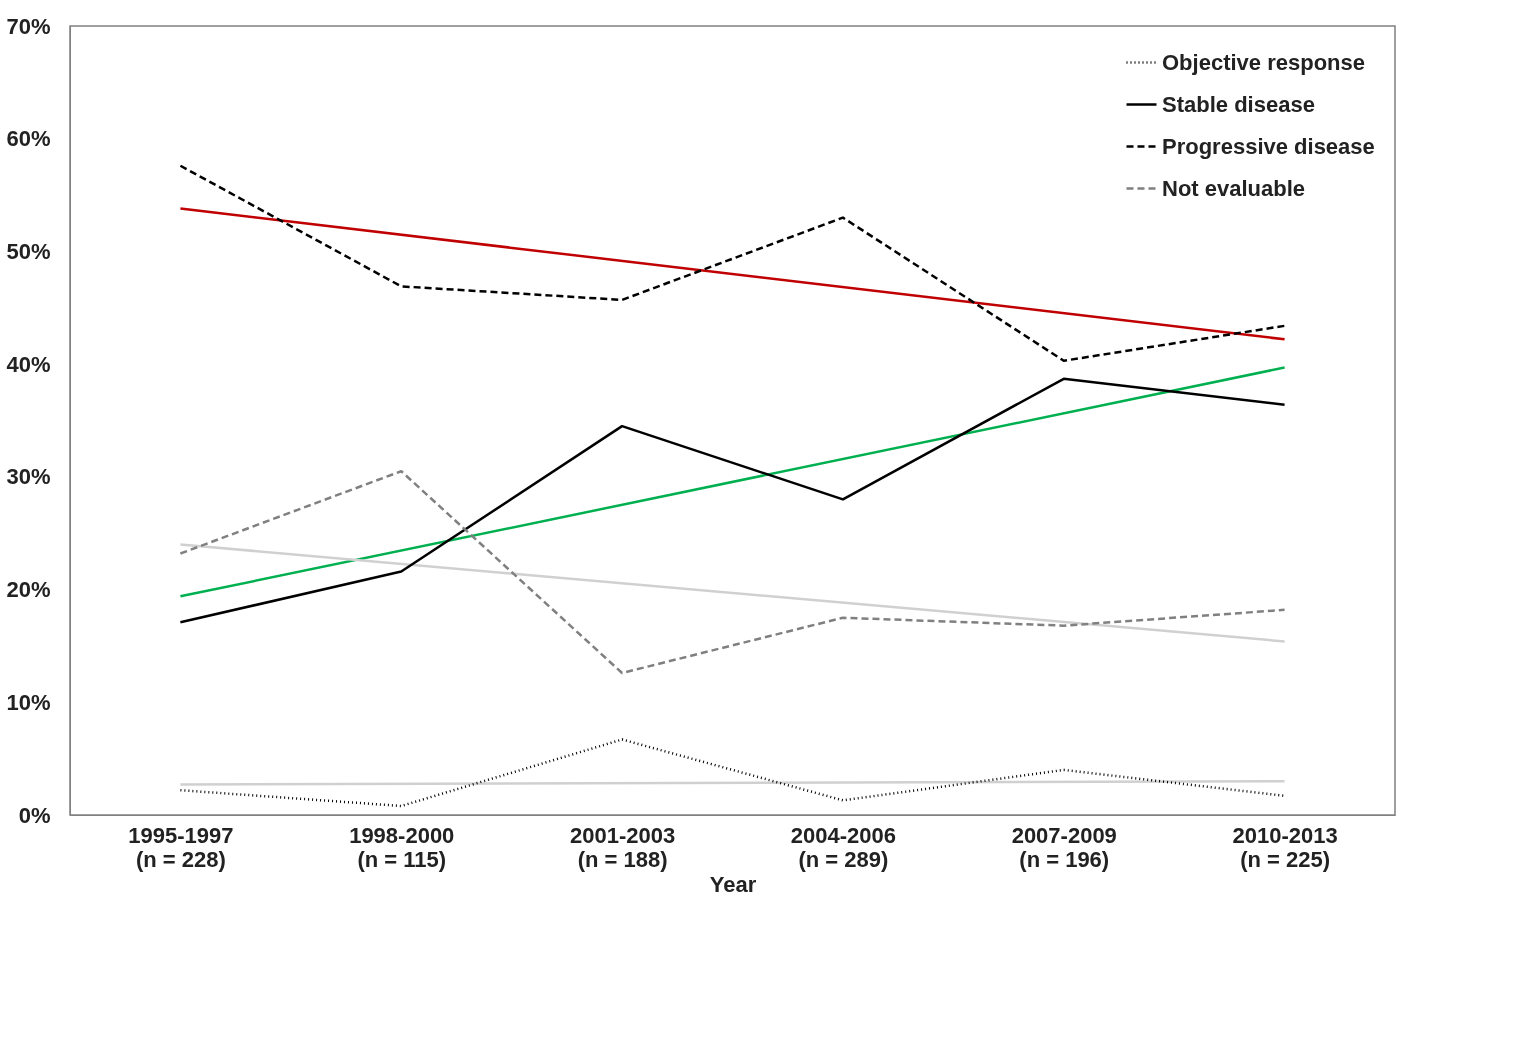 This screenshot has width=1523, height=1045. Describe the element at coordinates (181, 847) in the screenshot. I see `x-tick-label: 1995-1997 (n = 228)` at that location.